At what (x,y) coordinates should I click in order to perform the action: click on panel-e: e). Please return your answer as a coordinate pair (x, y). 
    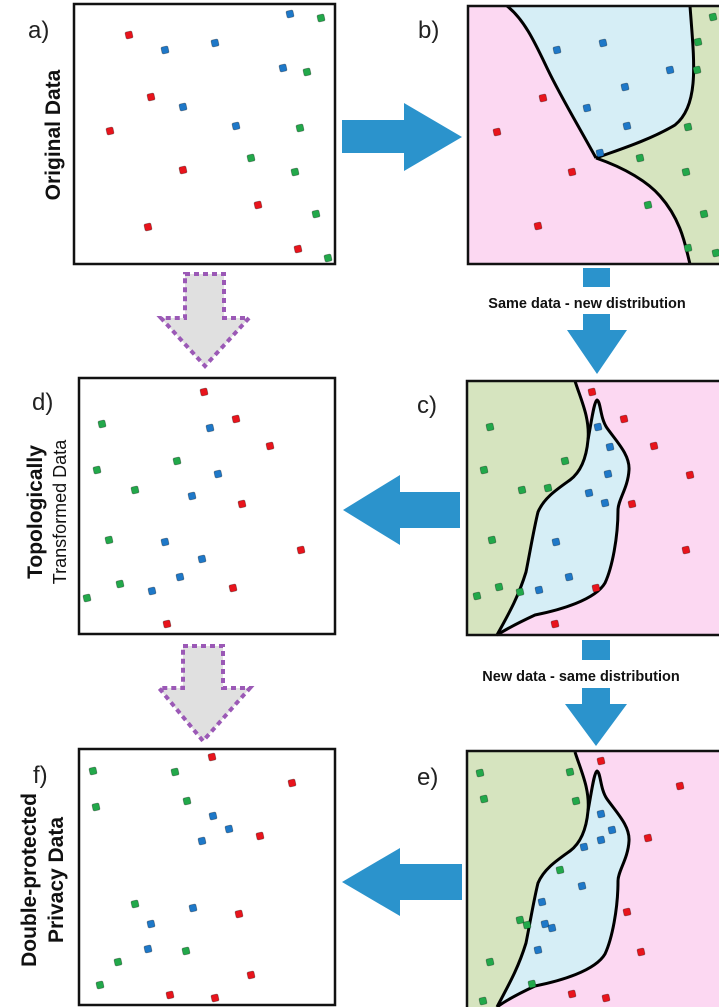
    Looking at the image, I should click on (568, 878).